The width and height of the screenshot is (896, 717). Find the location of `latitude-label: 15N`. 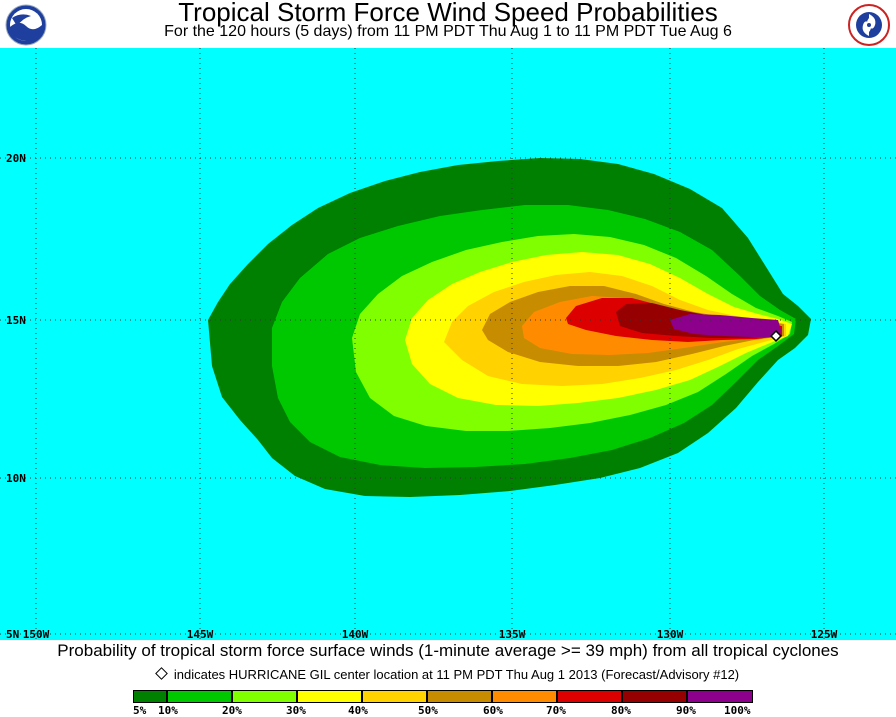

latitude-label: 15N is located at coordinates (16, 320).